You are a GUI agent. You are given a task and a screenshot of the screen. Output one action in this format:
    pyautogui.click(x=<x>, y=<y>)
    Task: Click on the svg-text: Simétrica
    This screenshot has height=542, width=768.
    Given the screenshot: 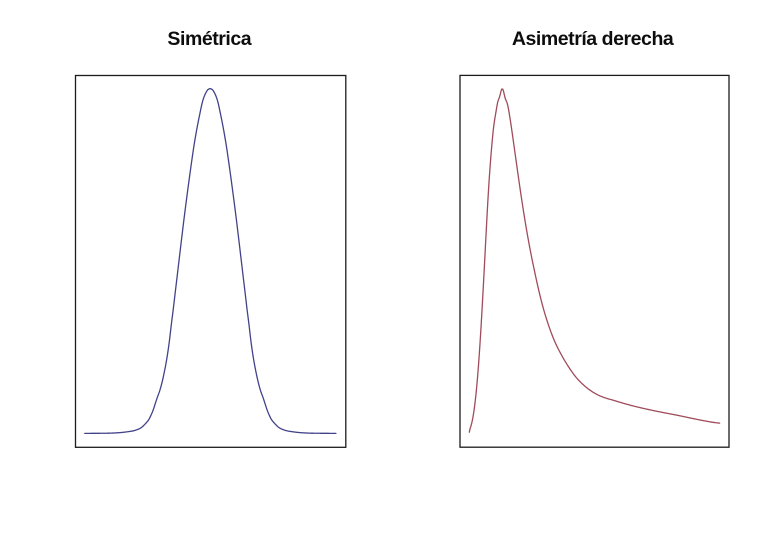 What is the action you would take?
    pyautogui.click(x=209, y=39)
    